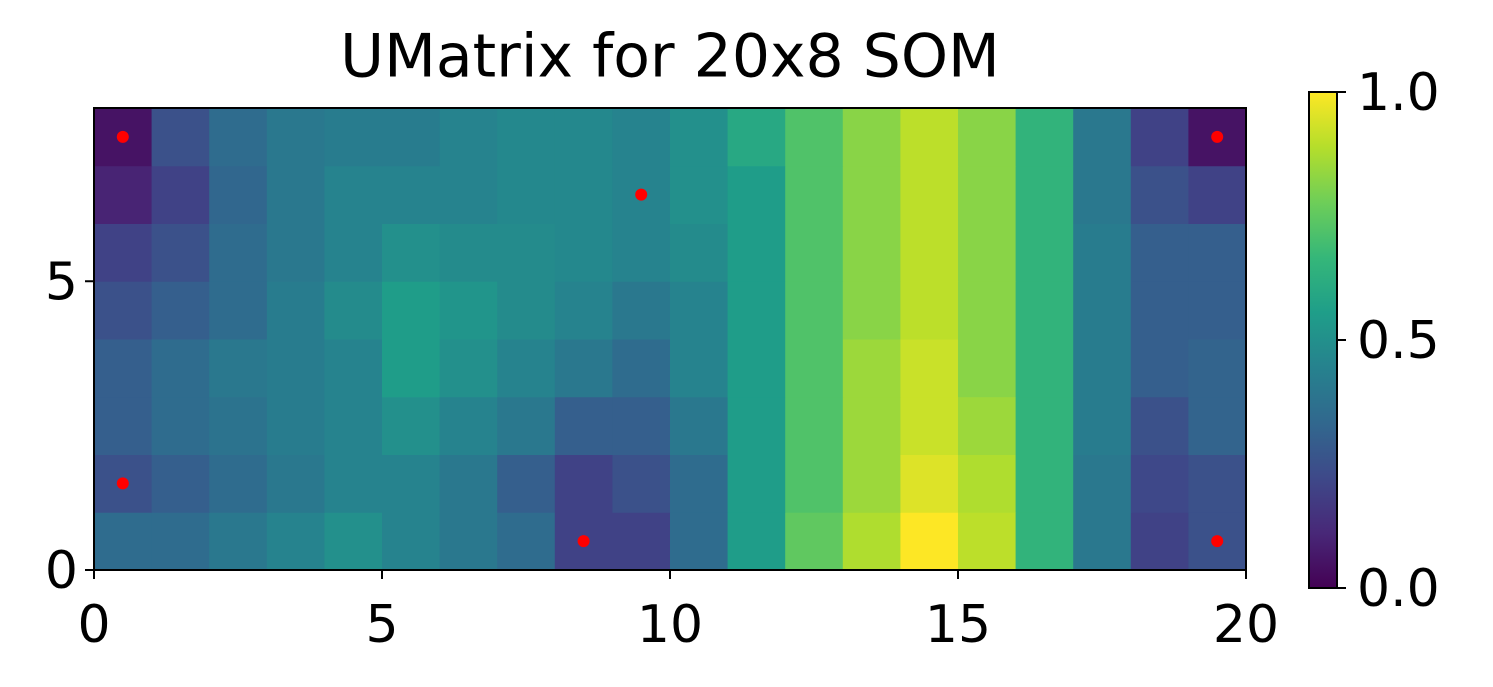  I want to click on x-tick-label: 15, so click(958, 625).